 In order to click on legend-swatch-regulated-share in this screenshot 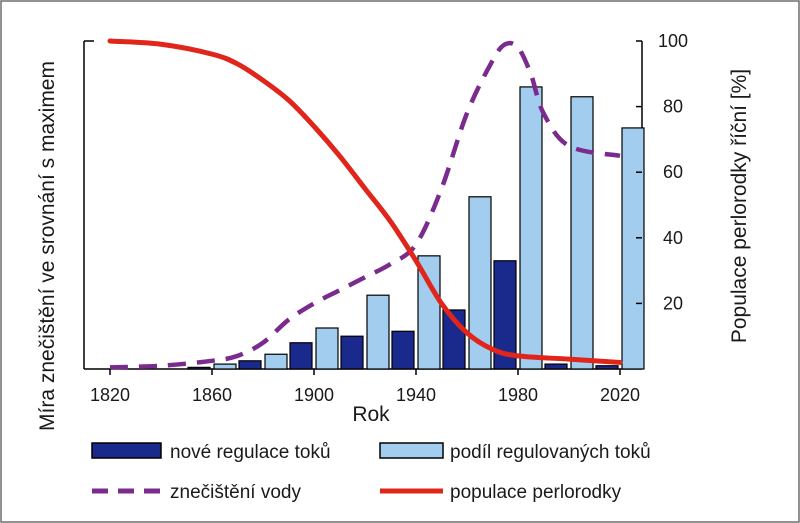, I will do `click(411, 450)`.